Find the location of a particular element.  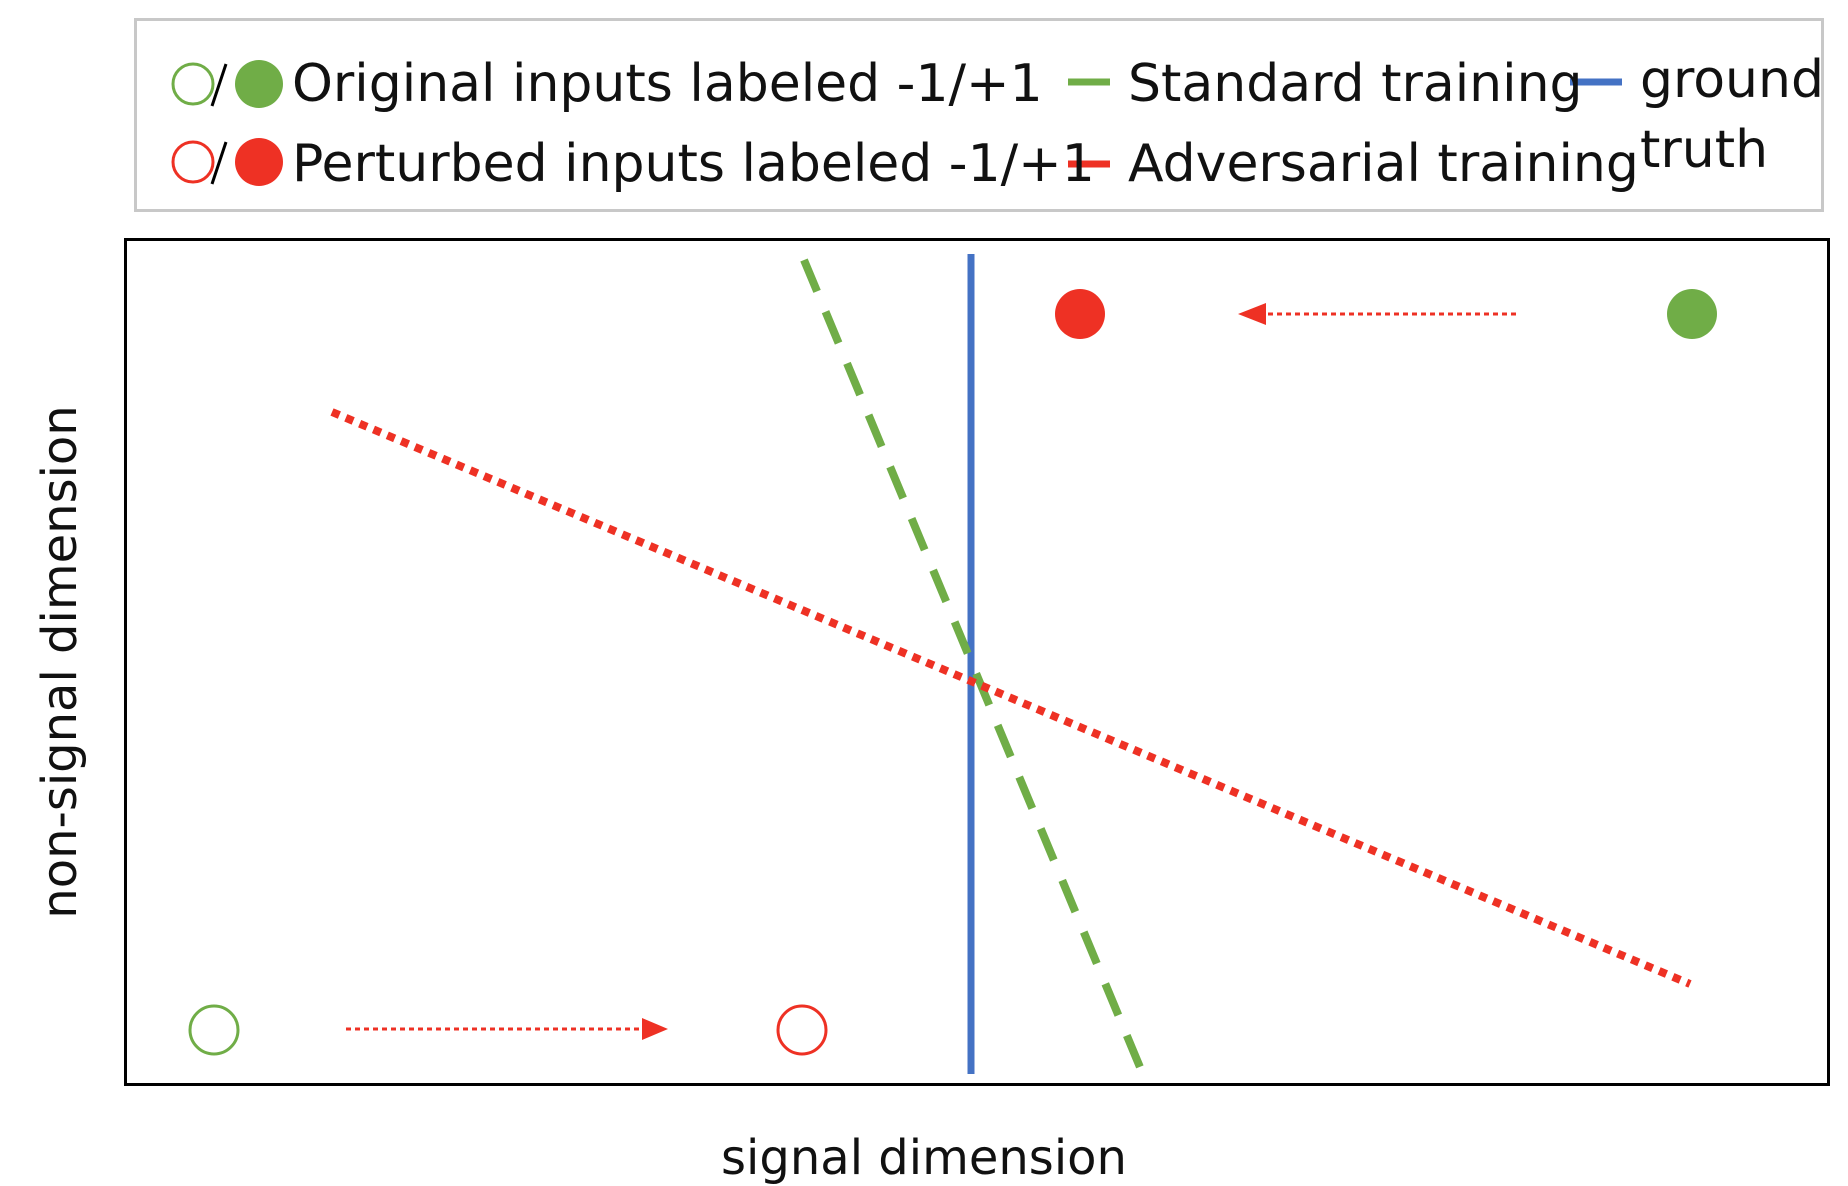

legend is located at coordinates (979, 115).